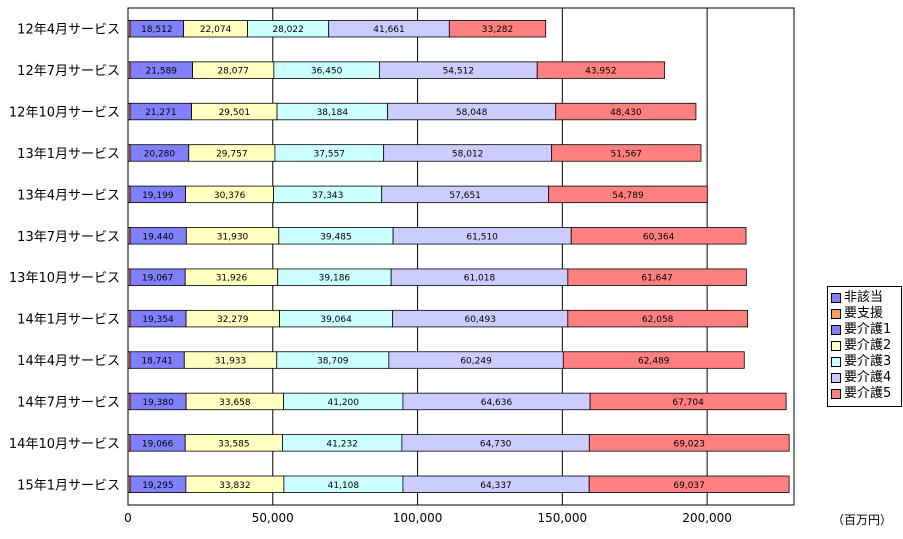 The height and width of the screenshot is (539, 903). What do you see at coordinates (389, 30) in the screenshot?
I see `data-label: 41,661` at bounding box center [389, 30].